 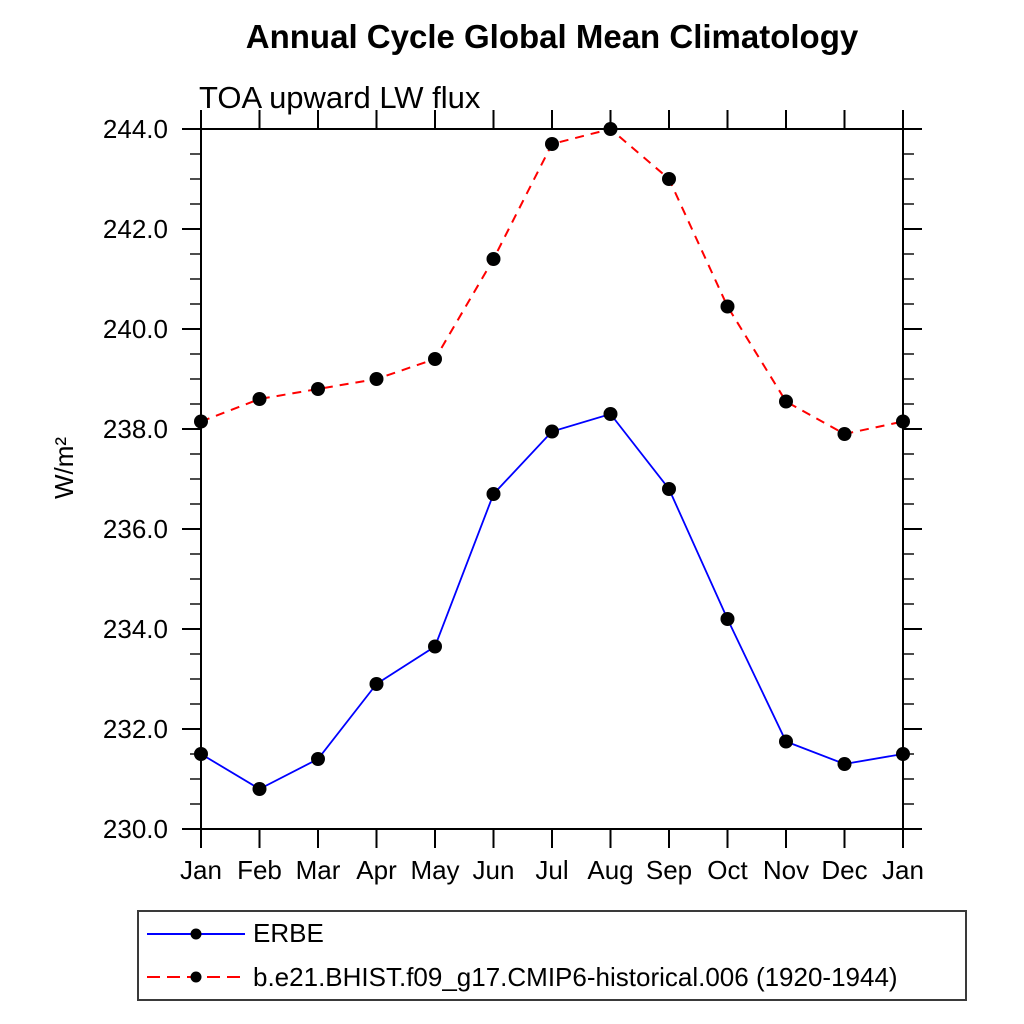 I want to click on legend-label: ERBE, so click(x=288, y=933).